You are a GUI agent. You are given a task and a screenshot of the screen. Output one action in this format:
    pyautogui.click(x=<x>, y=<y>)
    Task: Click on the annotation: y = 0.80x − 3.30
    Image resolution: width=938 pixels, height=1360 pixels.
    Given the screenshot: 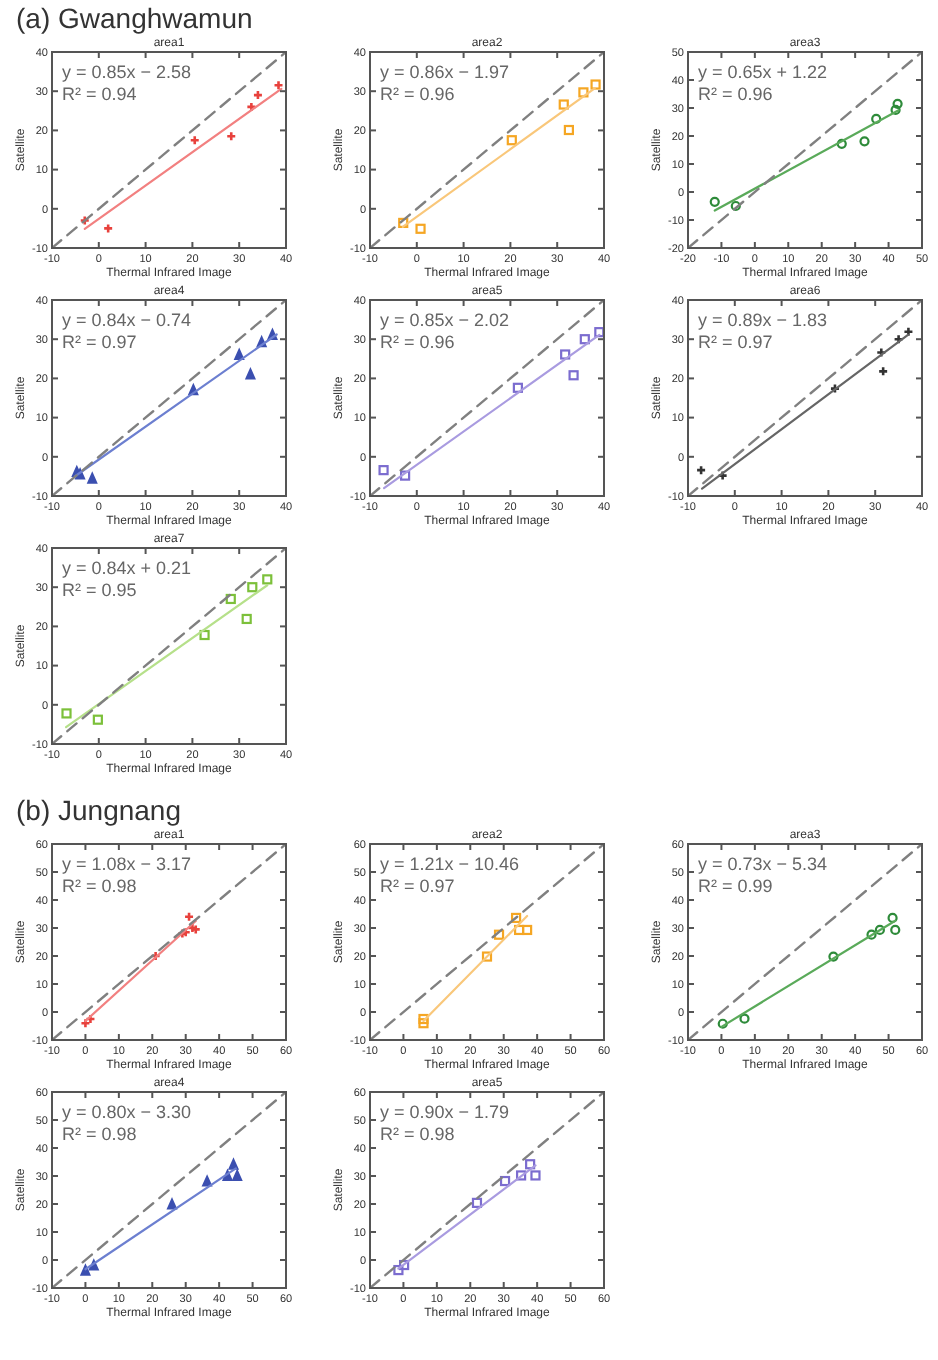 What is the action you would take?
    pyautogui.click(x=127, y=1112)
    